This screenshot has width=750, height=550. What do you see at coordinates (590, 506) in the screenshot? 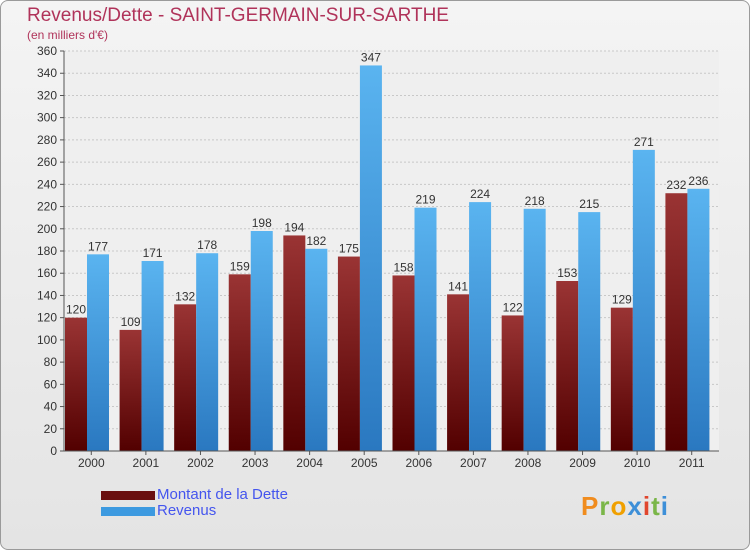
I see `logo-letter: P` at bounding box center [590, 506].